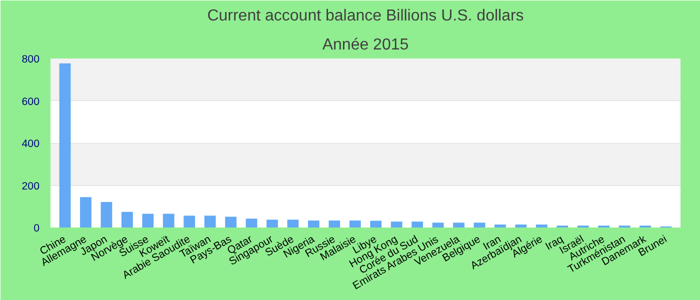 The height and width of the screenshot is (300, 700). I want to click on y-tick-label: 600, so click(31, 102).